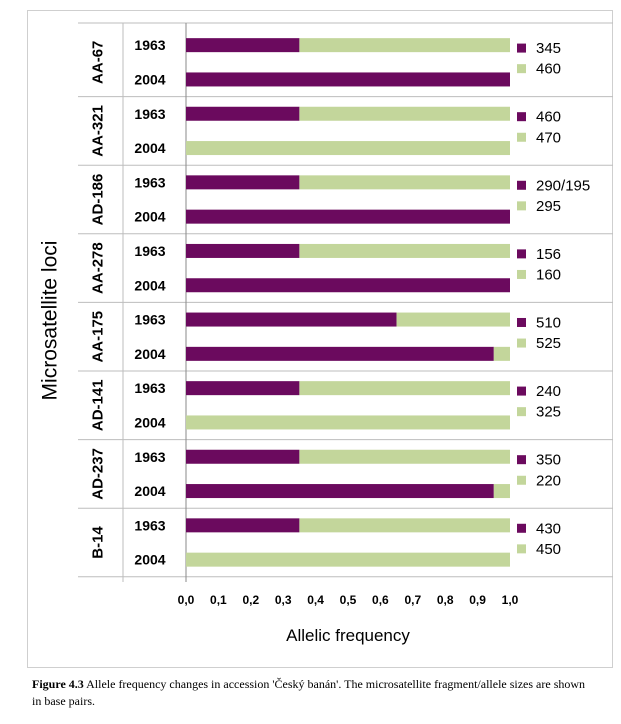 Image resolution: width=621 pixels, height=724 pixels. Describe the element at coordinates (58, 684) in the screenshot. I see `caption-label: Figure 4.3` at that location.